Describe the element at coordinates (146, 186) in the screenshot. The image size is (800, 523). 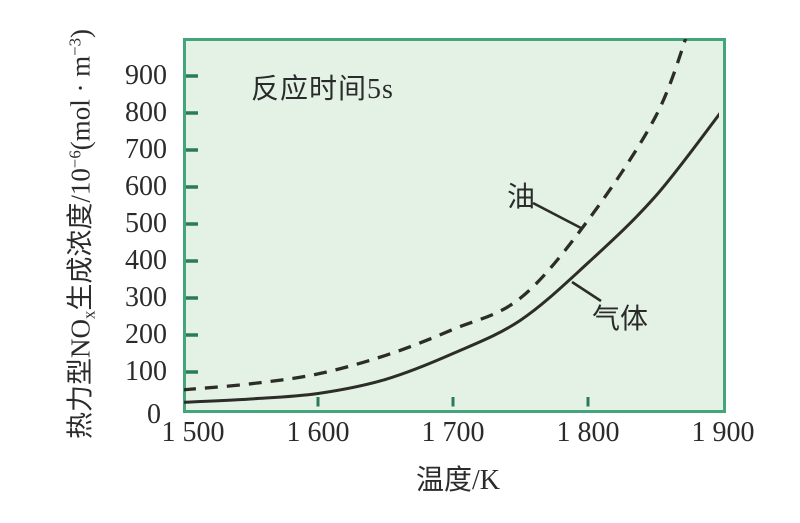
I see `y-tick-label: 600` at that location.